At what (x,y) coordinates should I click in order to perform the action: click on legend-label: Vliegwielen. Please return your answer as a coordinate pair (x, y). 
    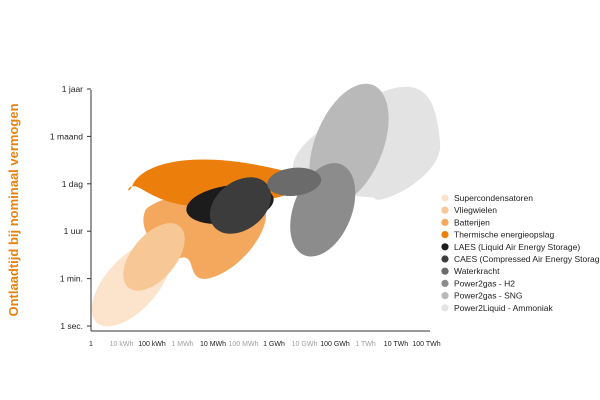
    Looking at the image, I should click on (475, 210).